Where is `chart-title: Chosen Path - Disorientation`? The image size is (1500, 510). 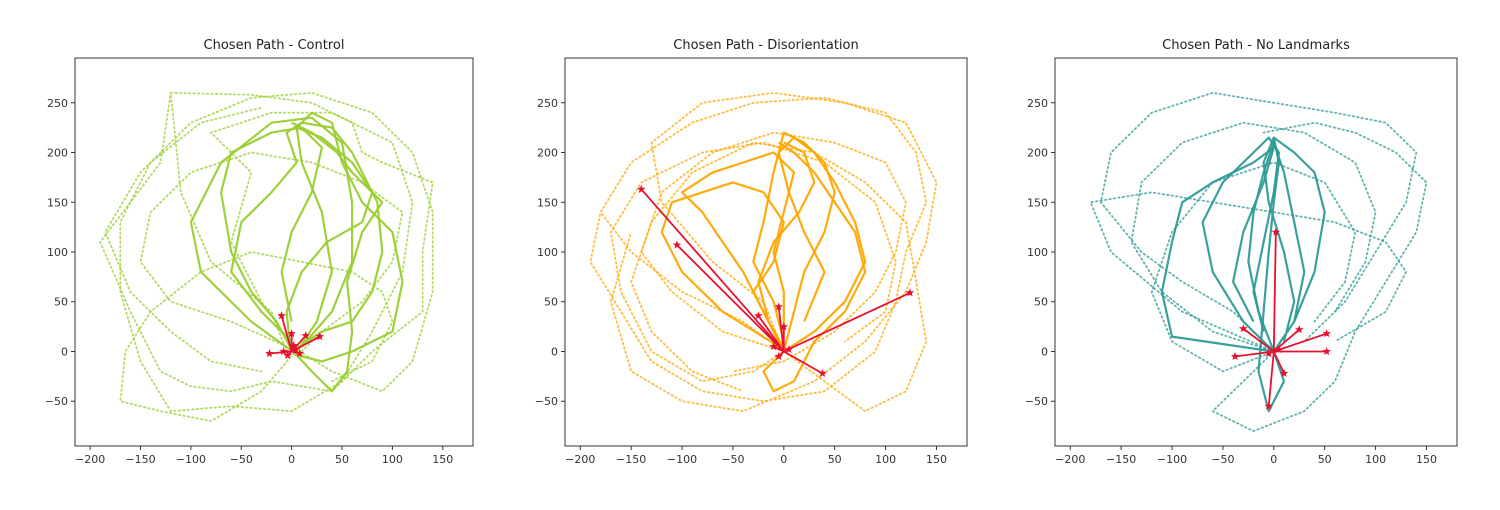 chart-title: Chosen Path - Disorientation is located at coordinates (765, 45).